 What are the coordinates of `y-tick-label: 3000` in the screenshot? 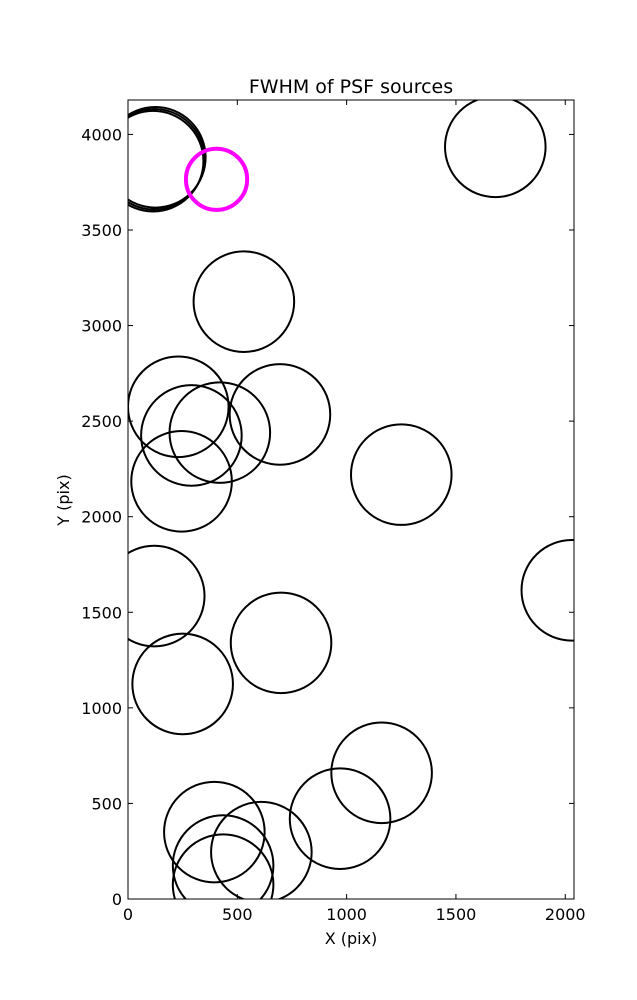 It's located at (101, 326).